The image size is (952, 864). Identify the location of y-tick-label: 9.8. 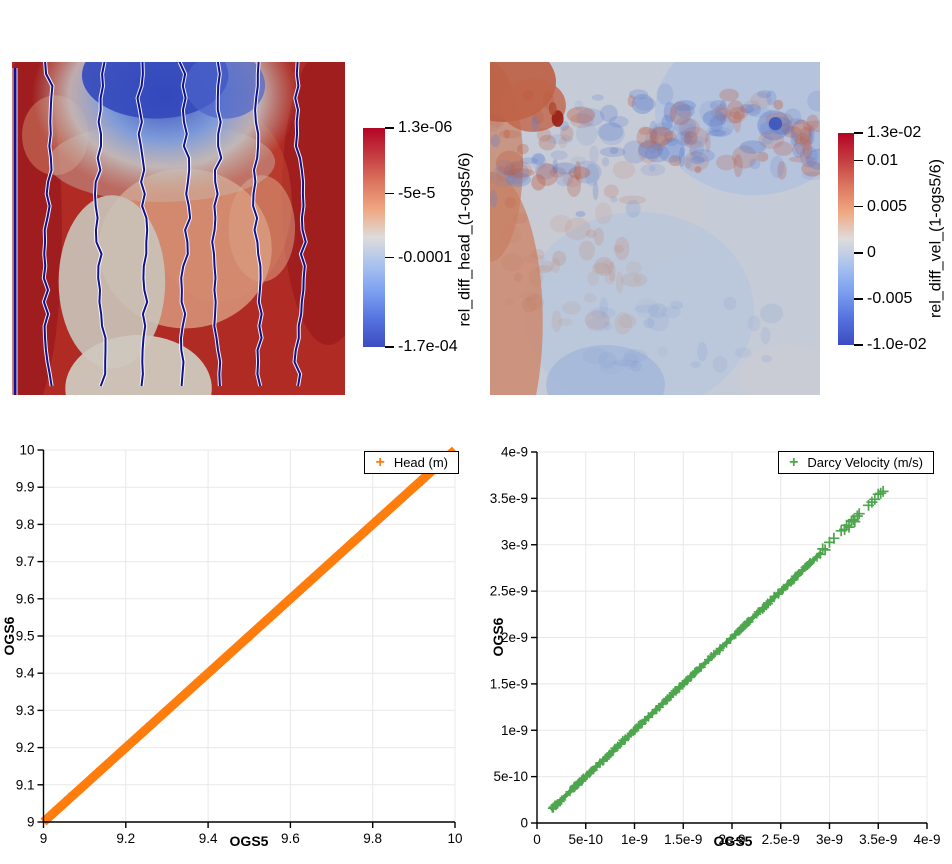
(25, 524).